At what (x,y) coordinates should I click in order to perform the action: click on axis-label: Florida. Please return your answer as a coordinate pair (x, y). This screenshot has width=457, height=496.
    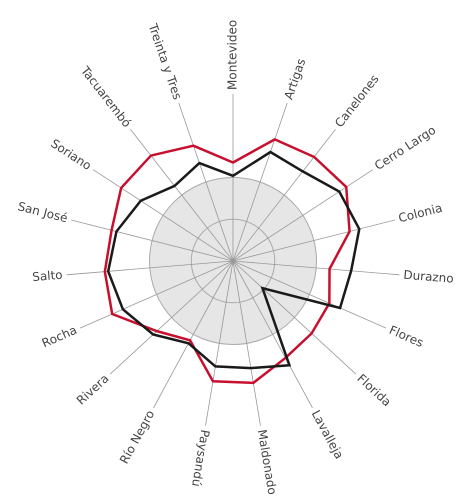
    Looking at the image, I should click on (374, 390).